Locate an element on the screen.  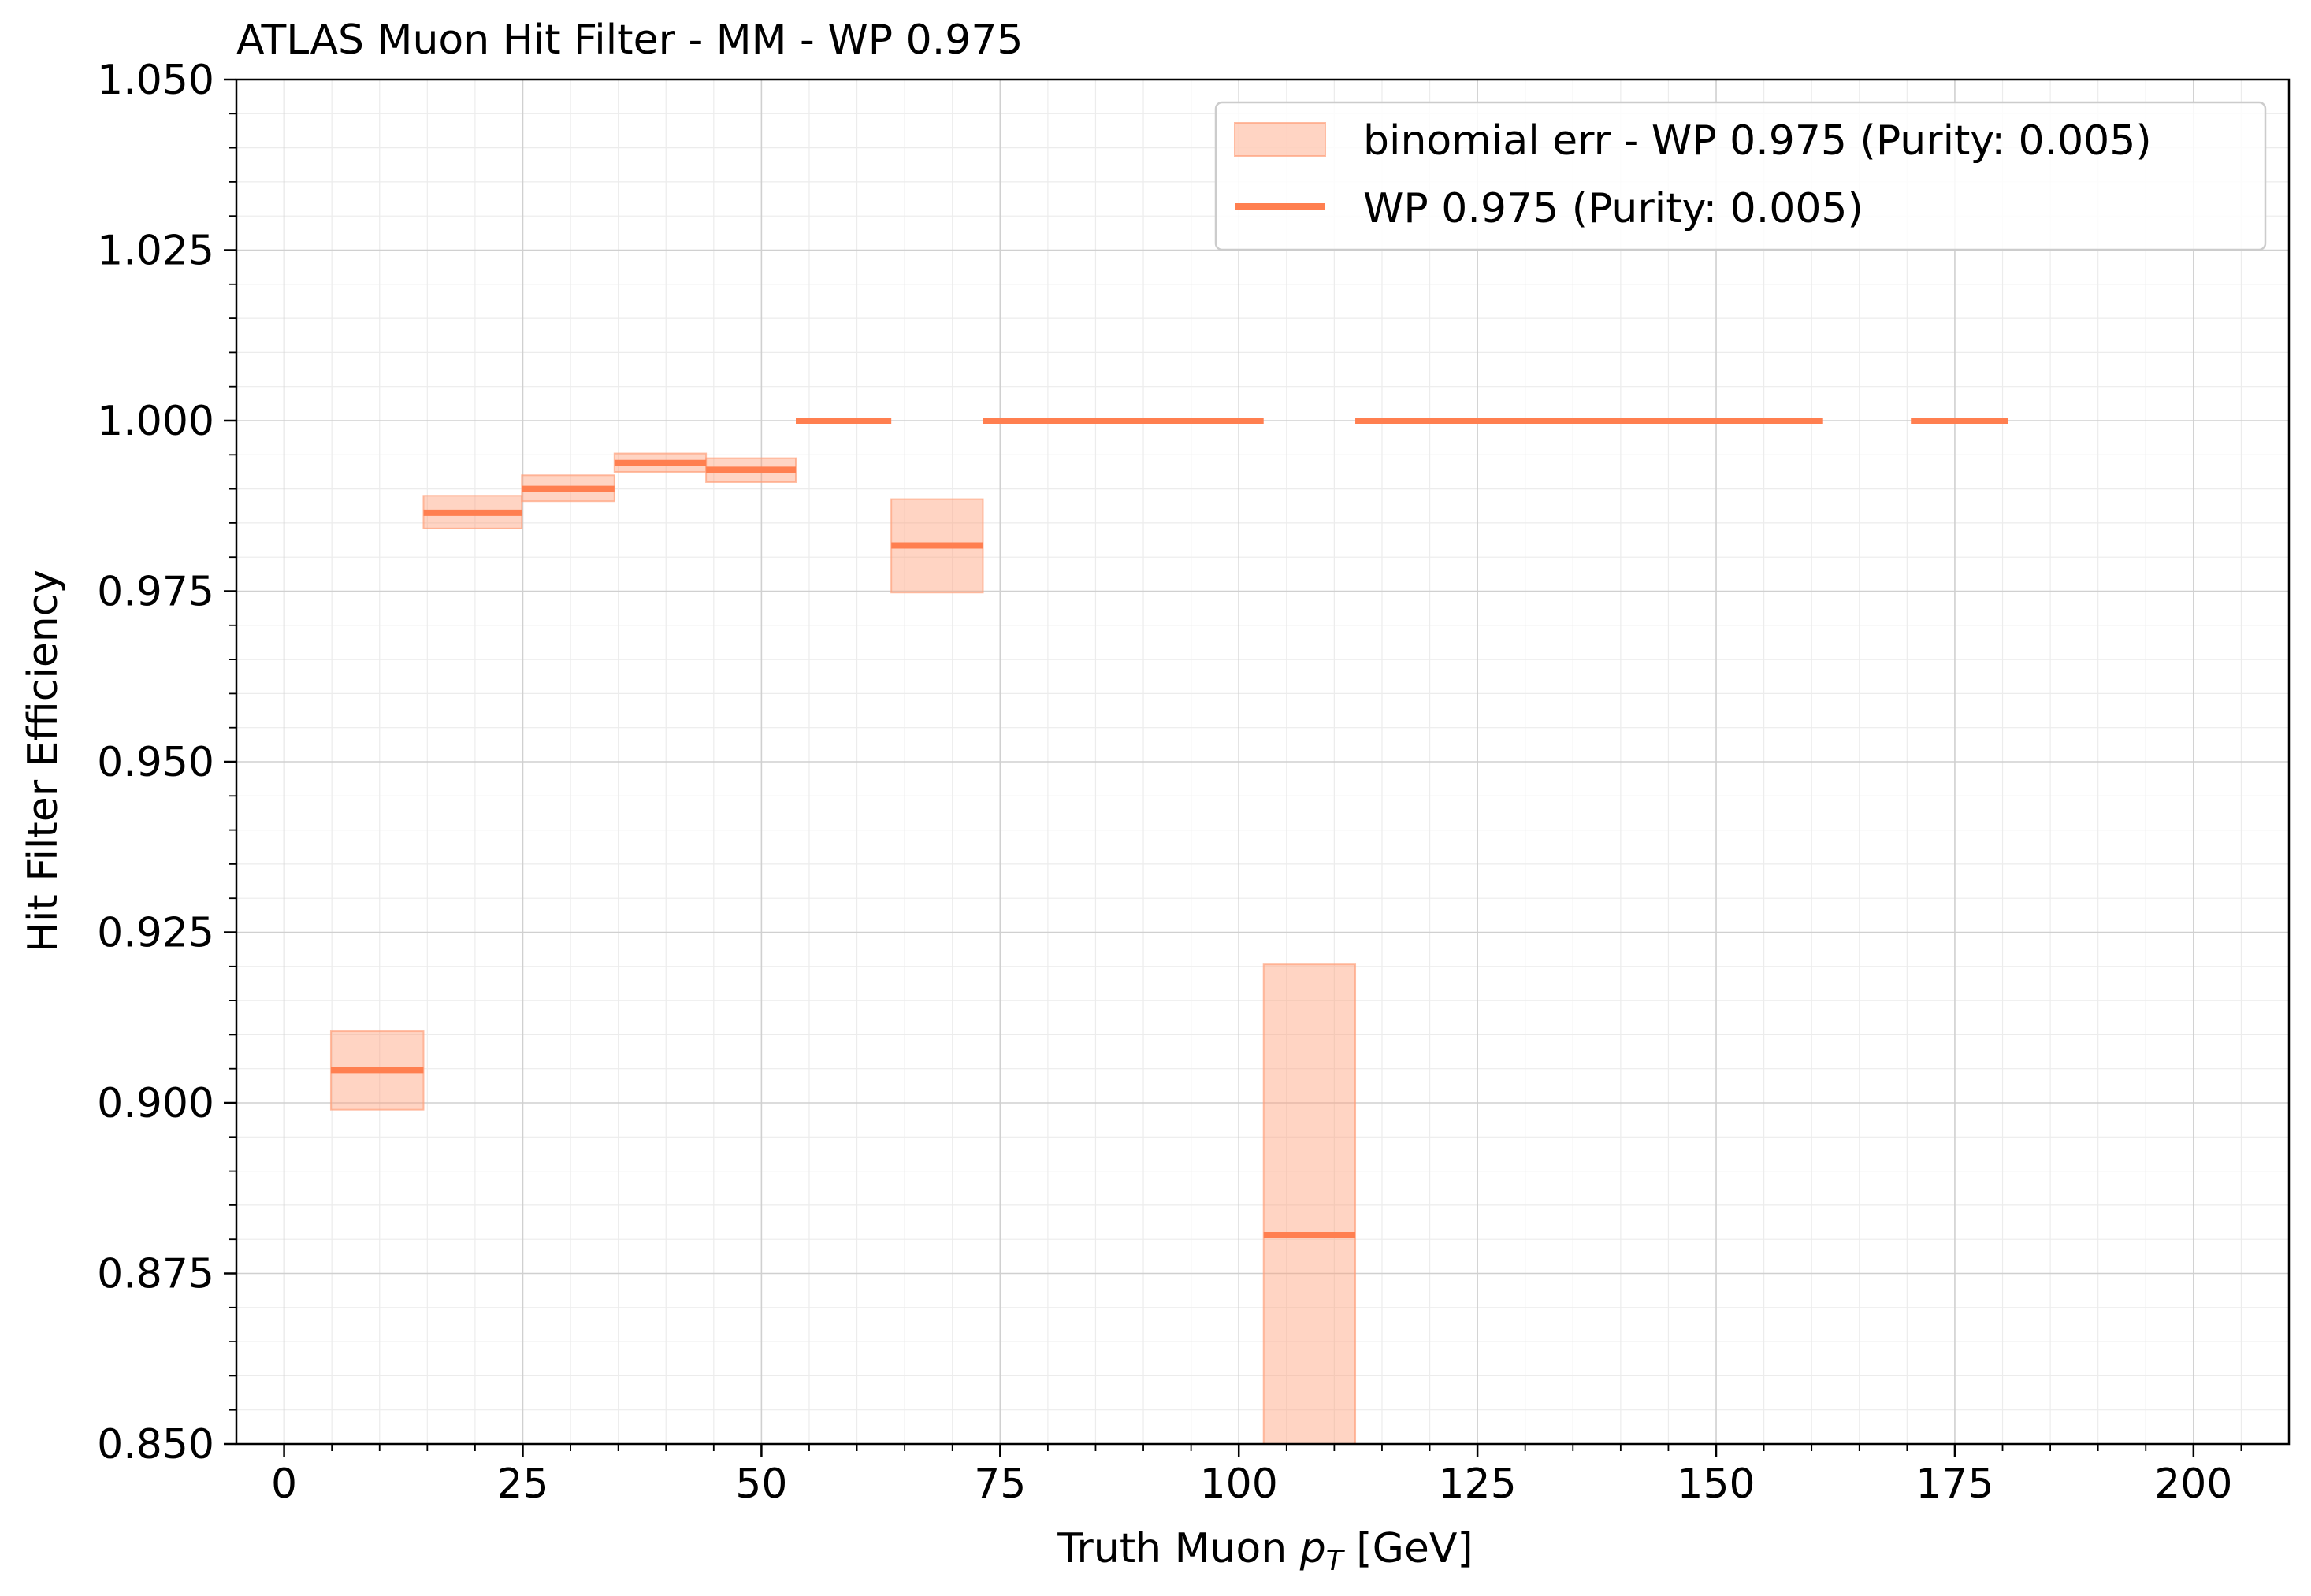
y-tick-label: 0.950 is located at coordinates (155, 762).